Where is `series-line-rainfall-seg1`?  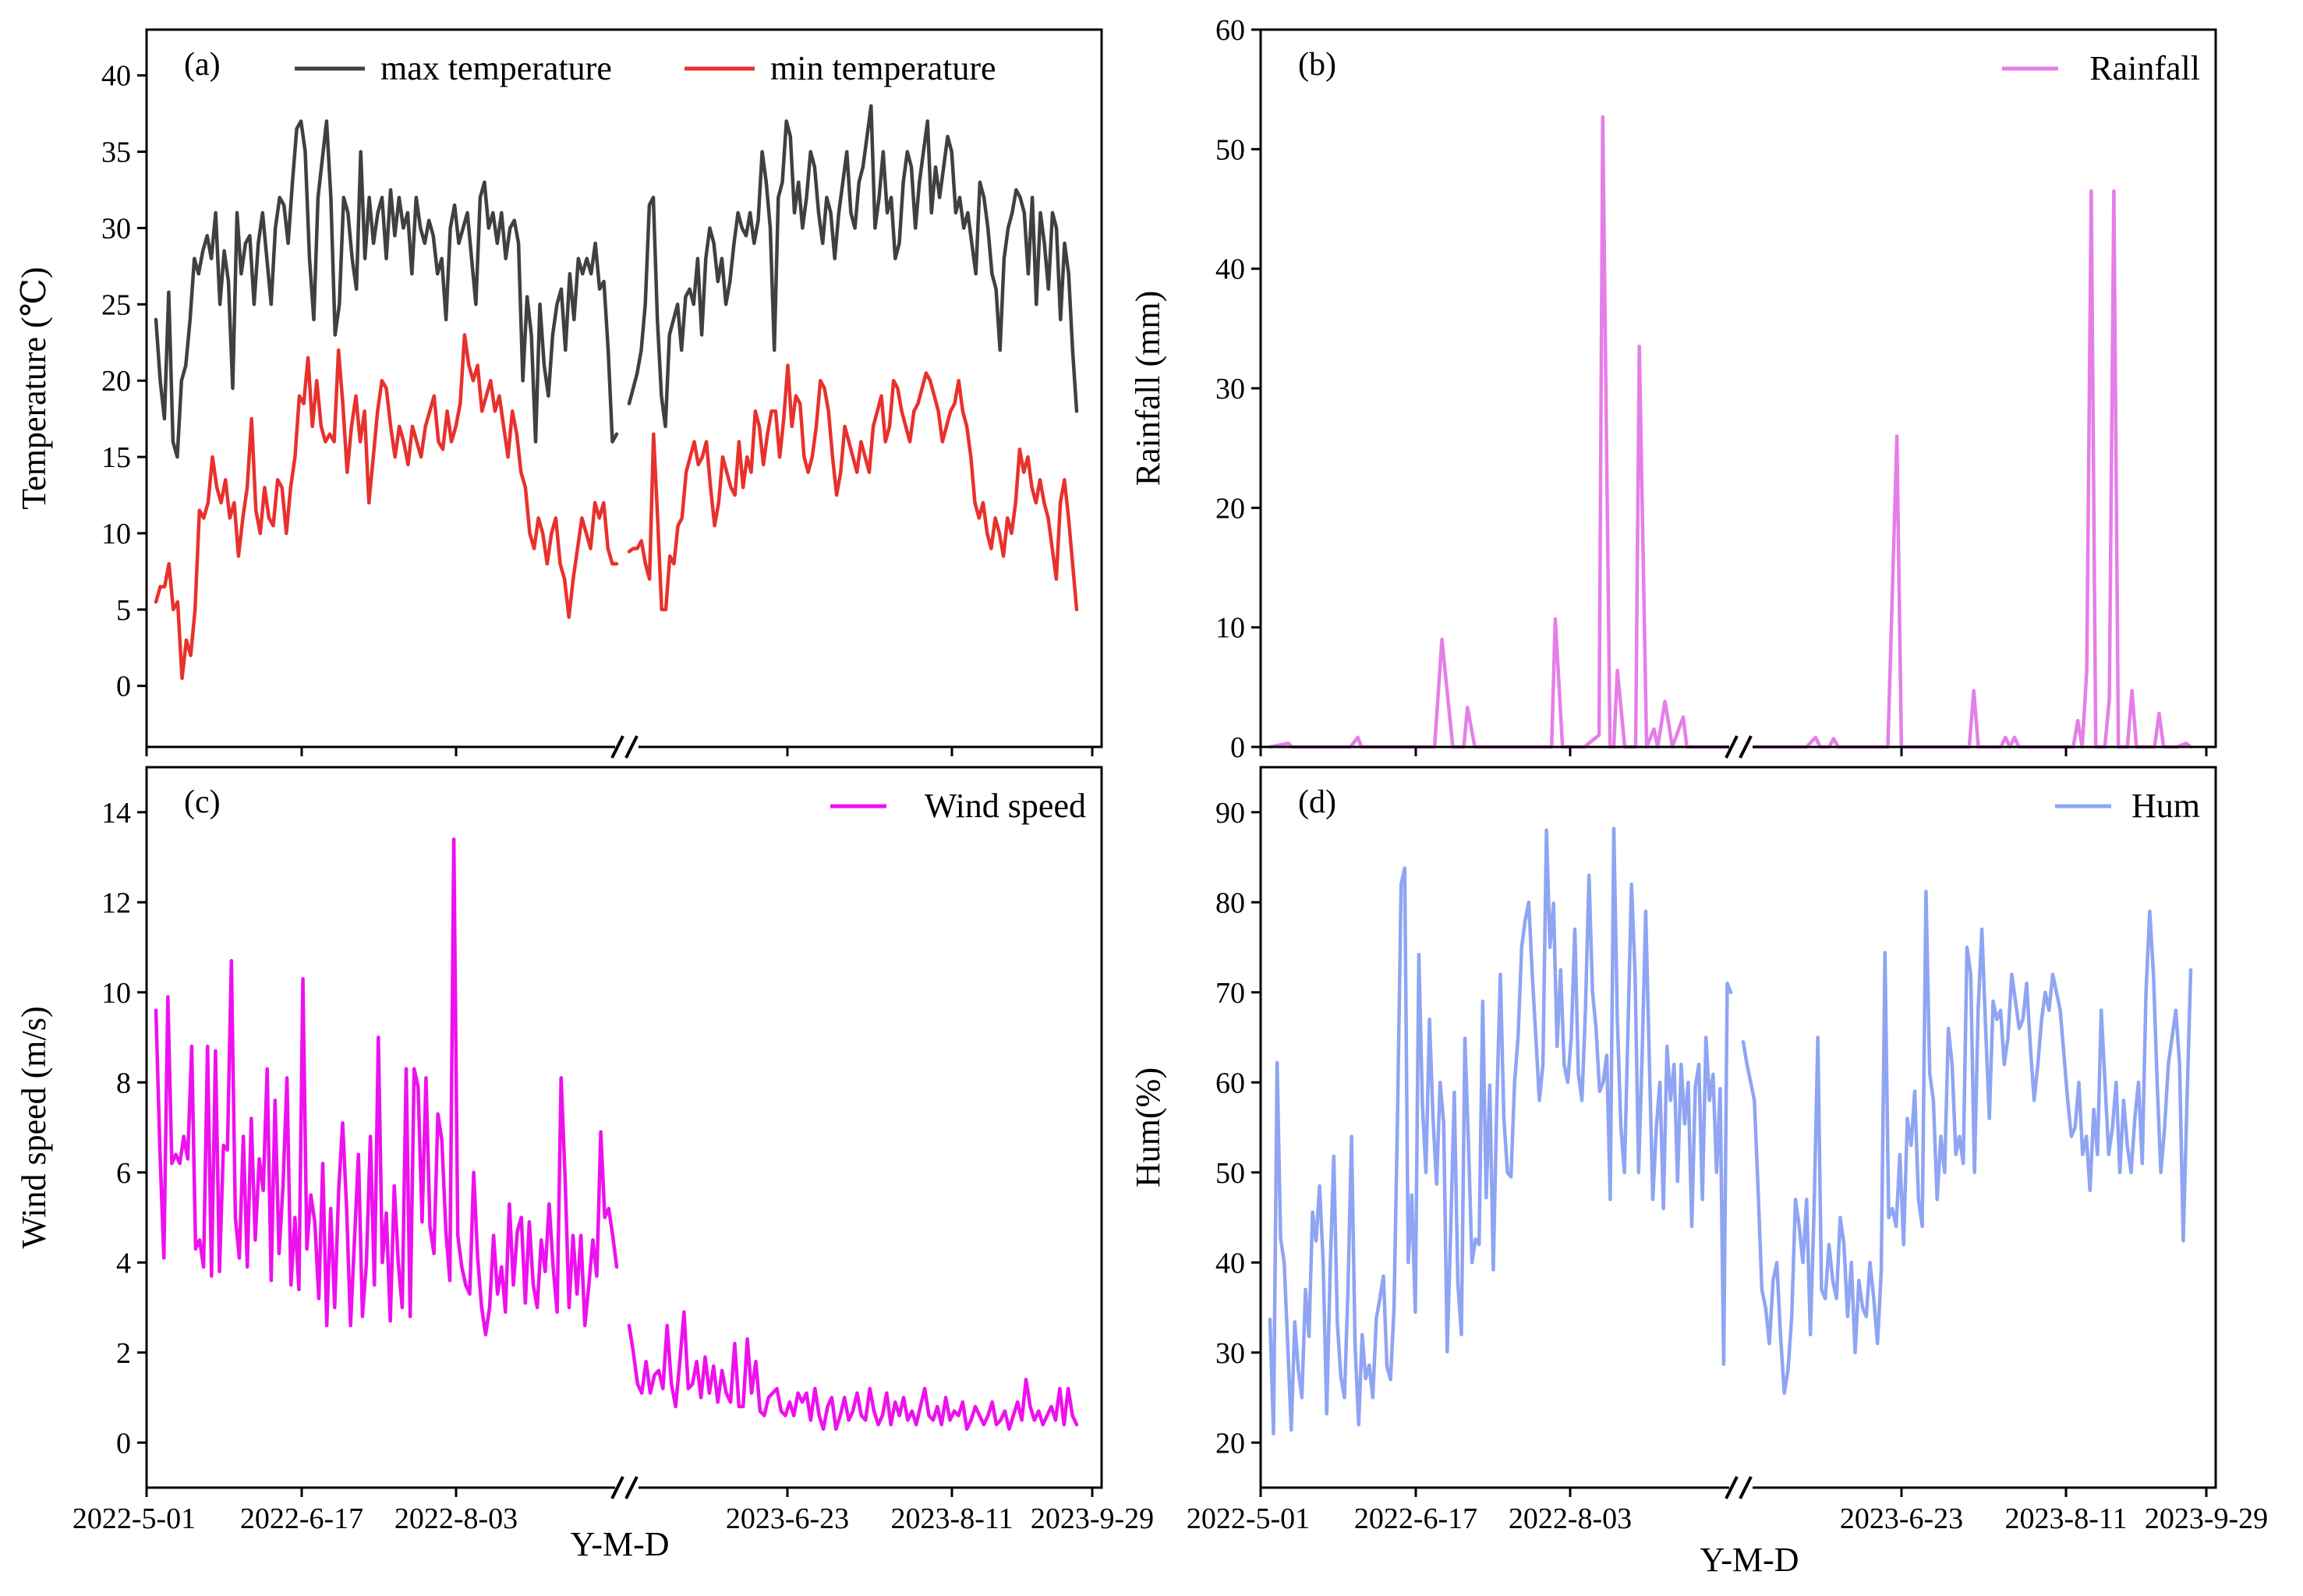
series-line-rainfall-seg1 is located at coordinates (1500, 432).